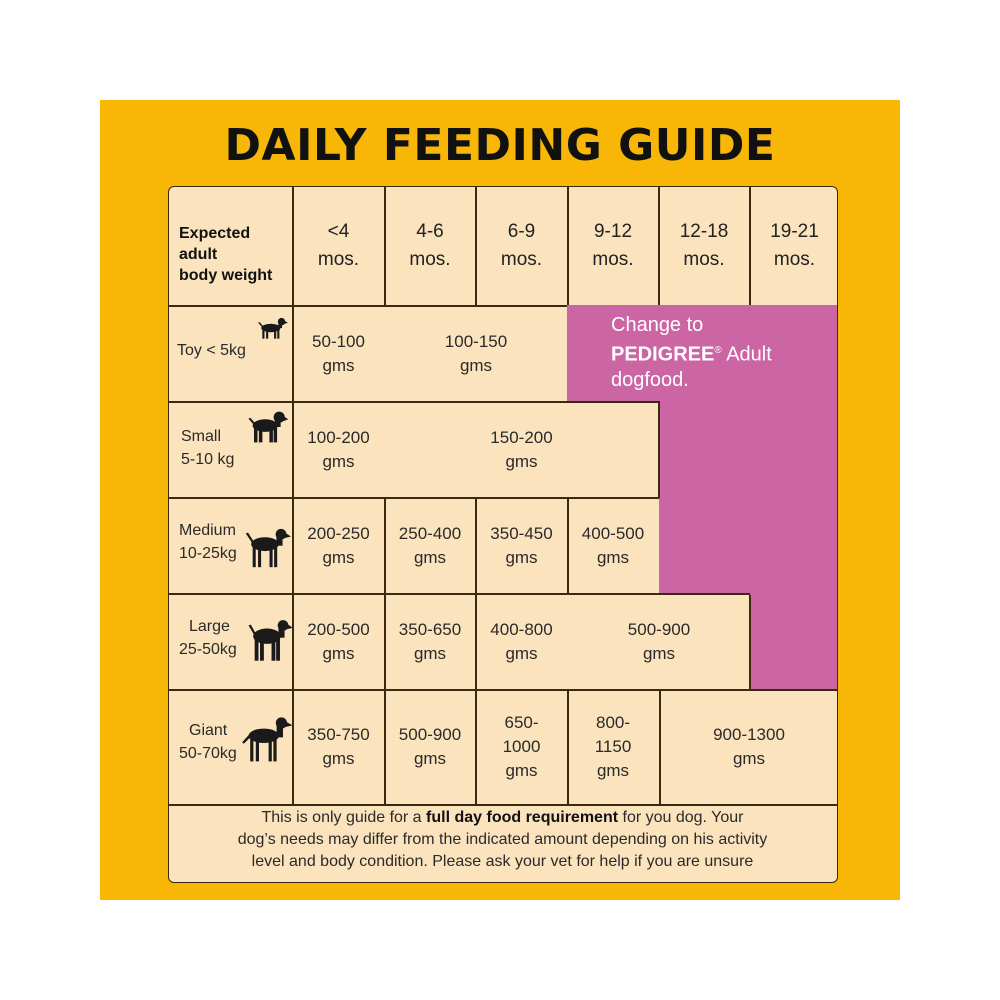 This screenshot has height=1000, width=1000. I want to click on table-cell: 100-150 gms, so click(476, 353).